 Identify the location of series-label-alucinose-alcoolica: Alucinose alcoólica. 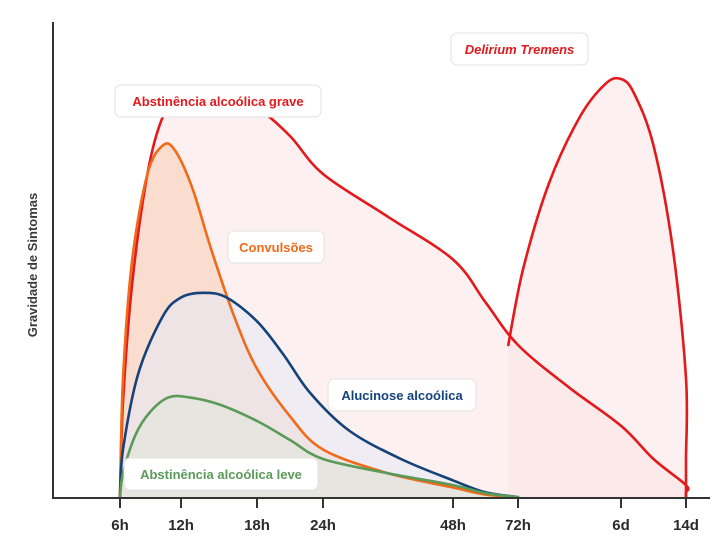
(402, 395).